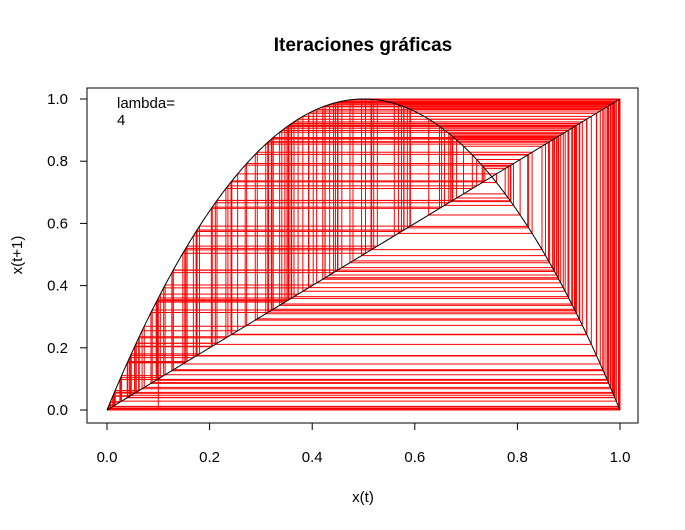 The width and height of the screenshot is (685, 530). Describe the element at coordinates (57, 99) in the screenshot. I see `y-tick-label: 1.0` at that location.